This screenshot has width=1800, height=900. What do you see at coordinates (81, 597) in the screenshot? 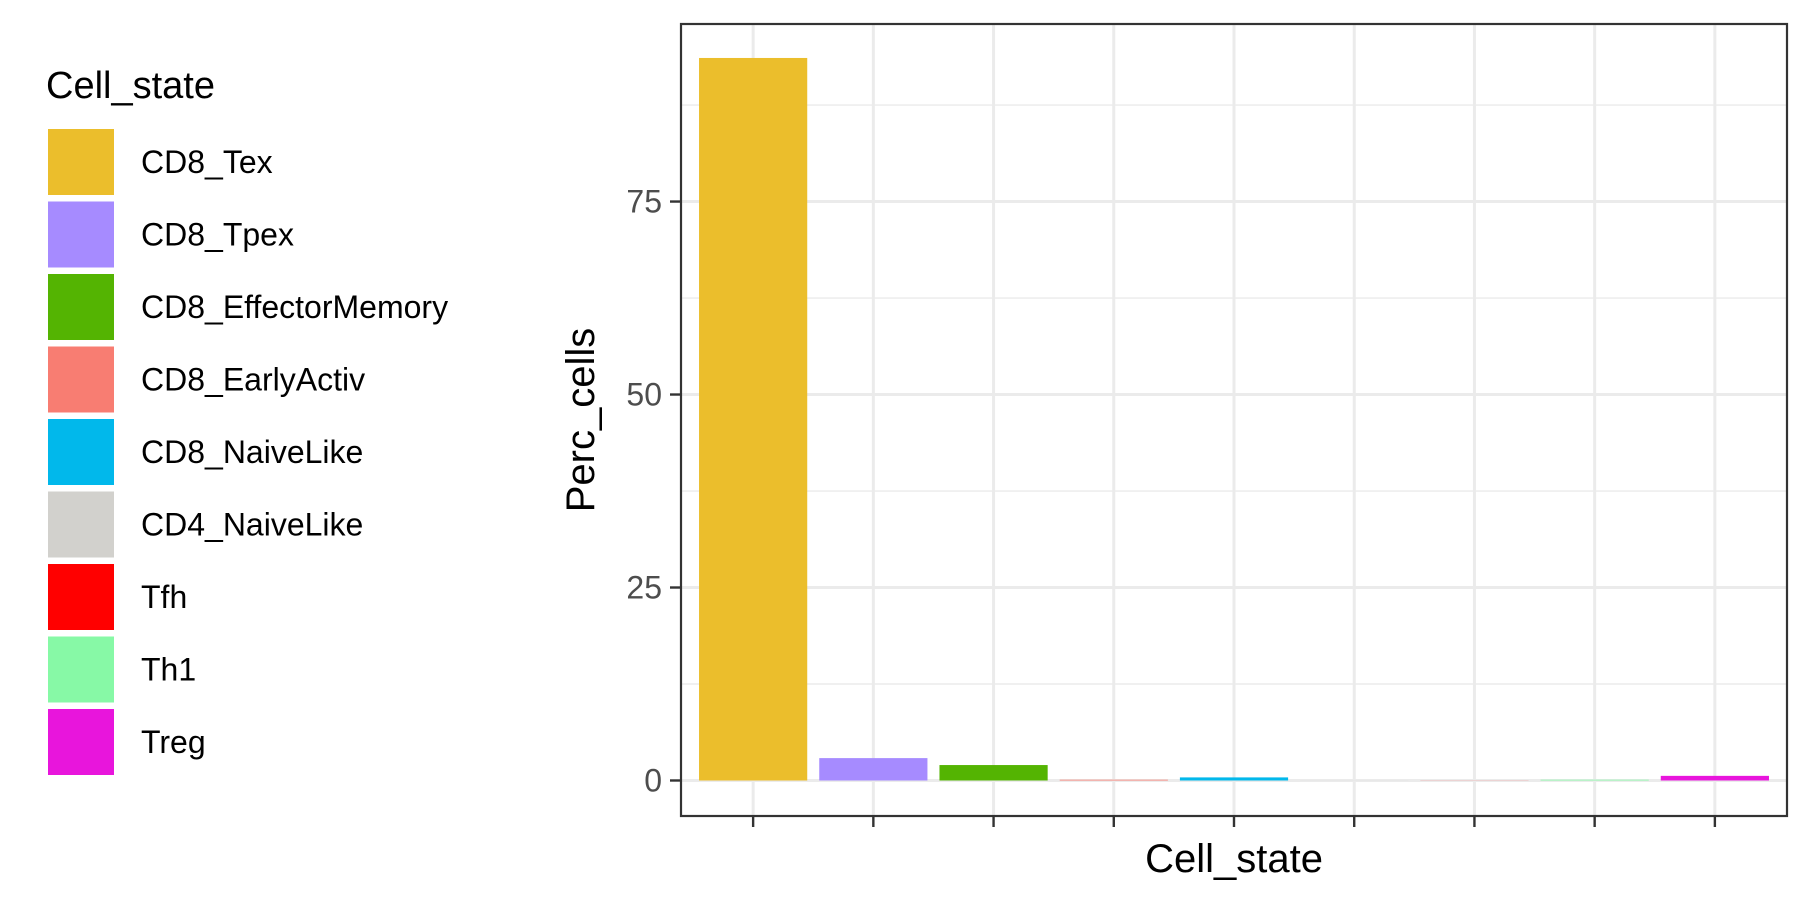
I see `legend-key-tfh` at bounding box center [81, 597].